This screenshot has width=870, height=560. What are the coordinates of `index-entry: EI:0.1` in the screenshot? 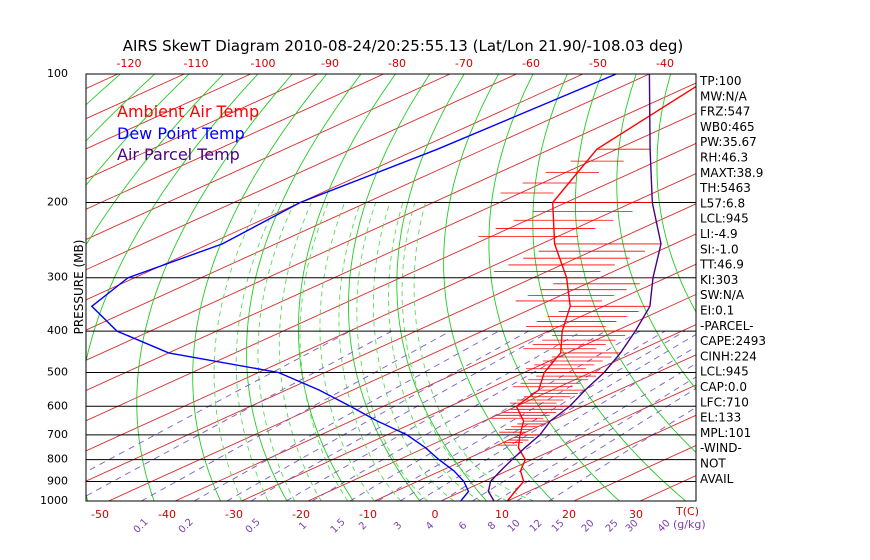 It's located at (717, 311).